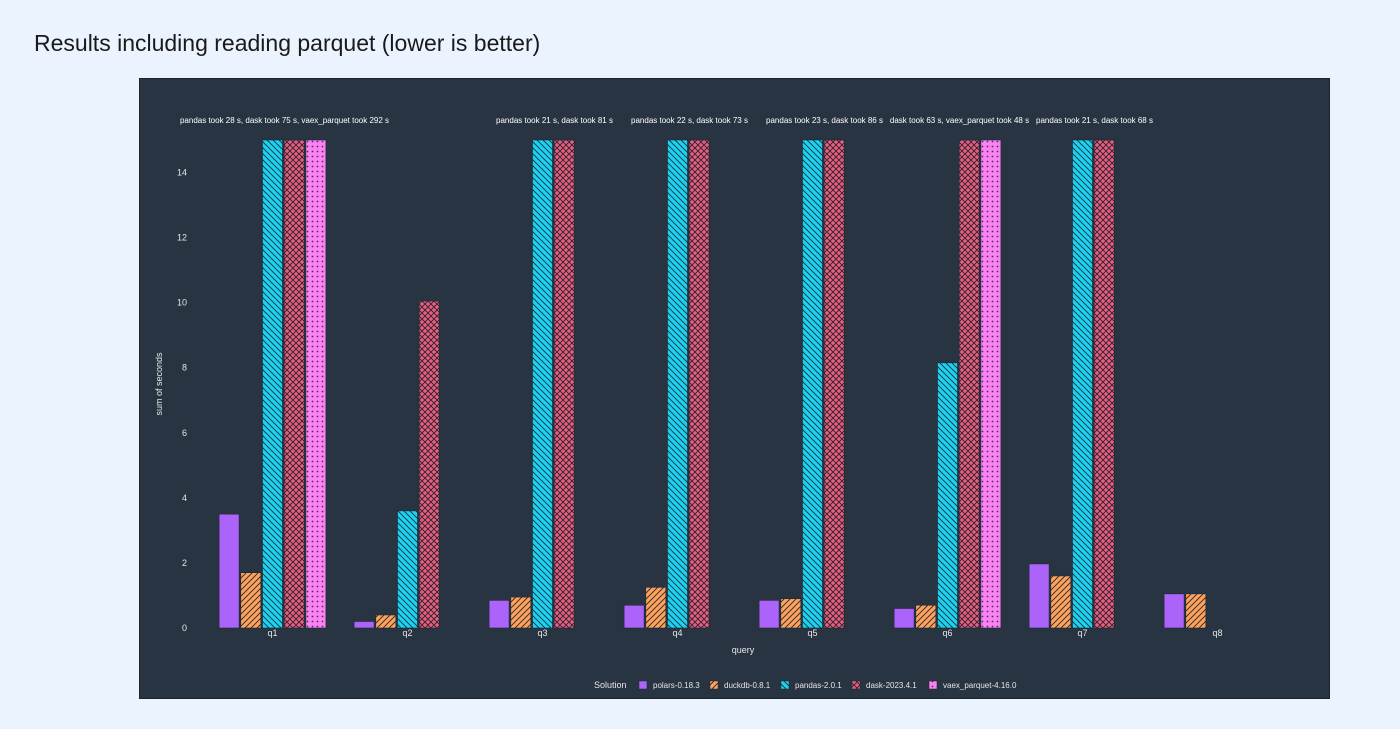 The height and width of the screenshot is (729, 1400). What do you see at coordinates (499, 614) in the screenshot?
I see `bar-q3-polars-0.18.3` at bounding box center [499, 614].